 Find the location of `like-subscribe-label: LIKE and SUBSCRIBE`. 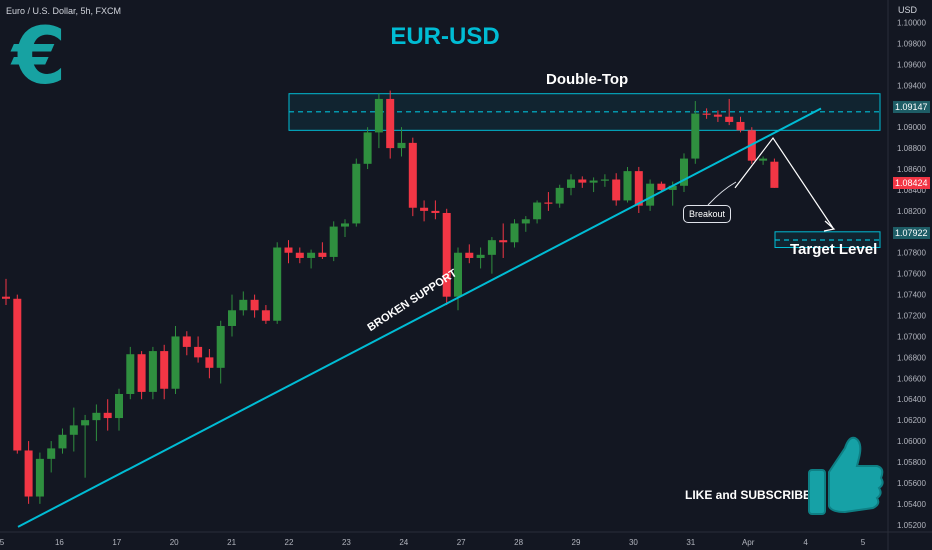

like-subscribe-label: LIKE and SUBSCRIBE is located at coordinates (748, 495).